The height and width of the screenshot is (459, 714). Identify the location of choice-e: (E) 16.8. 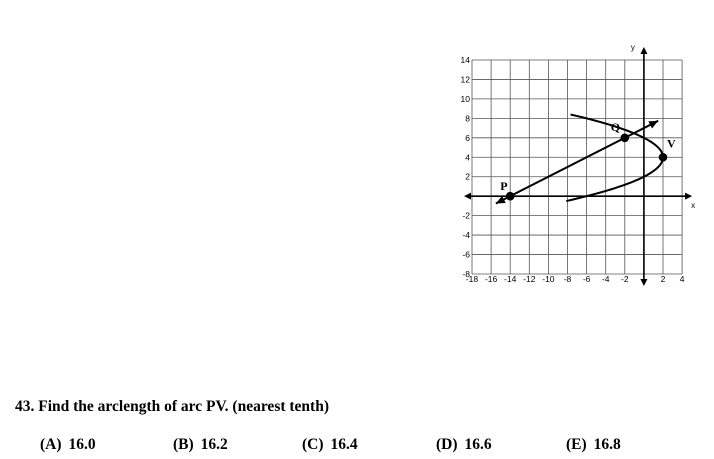
(593, 445).